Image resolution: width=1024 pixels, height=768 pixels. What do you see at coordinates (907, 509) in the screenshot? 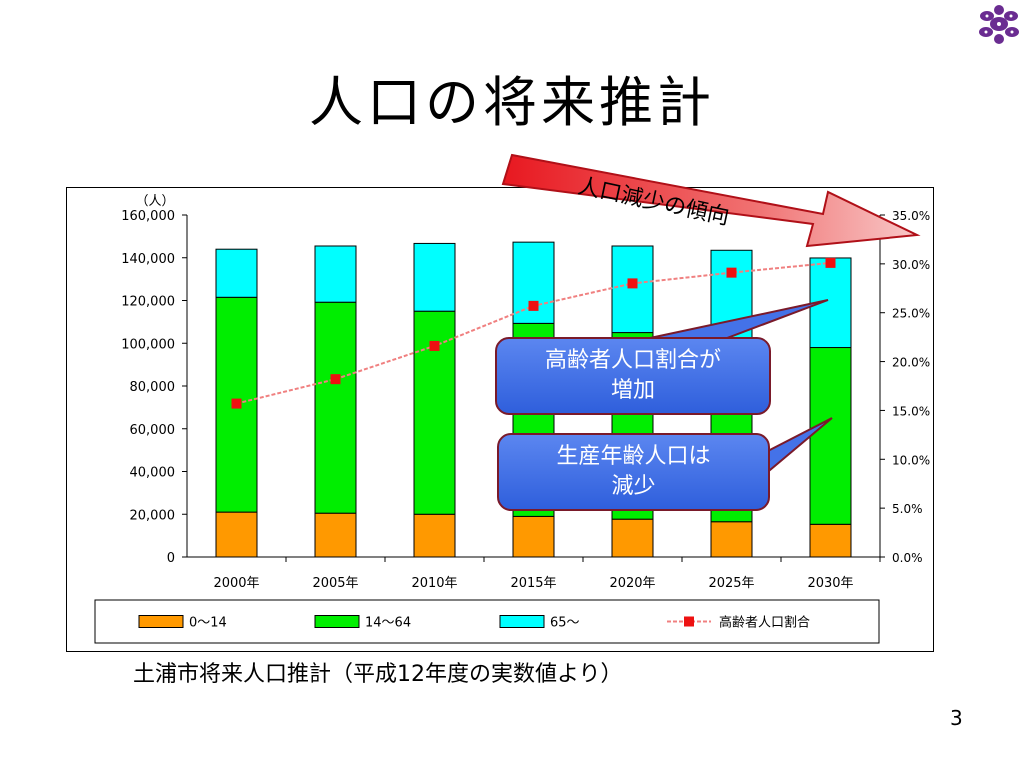
I see `y2-tick-label: 5.0%` at bounding box center [907, 509].